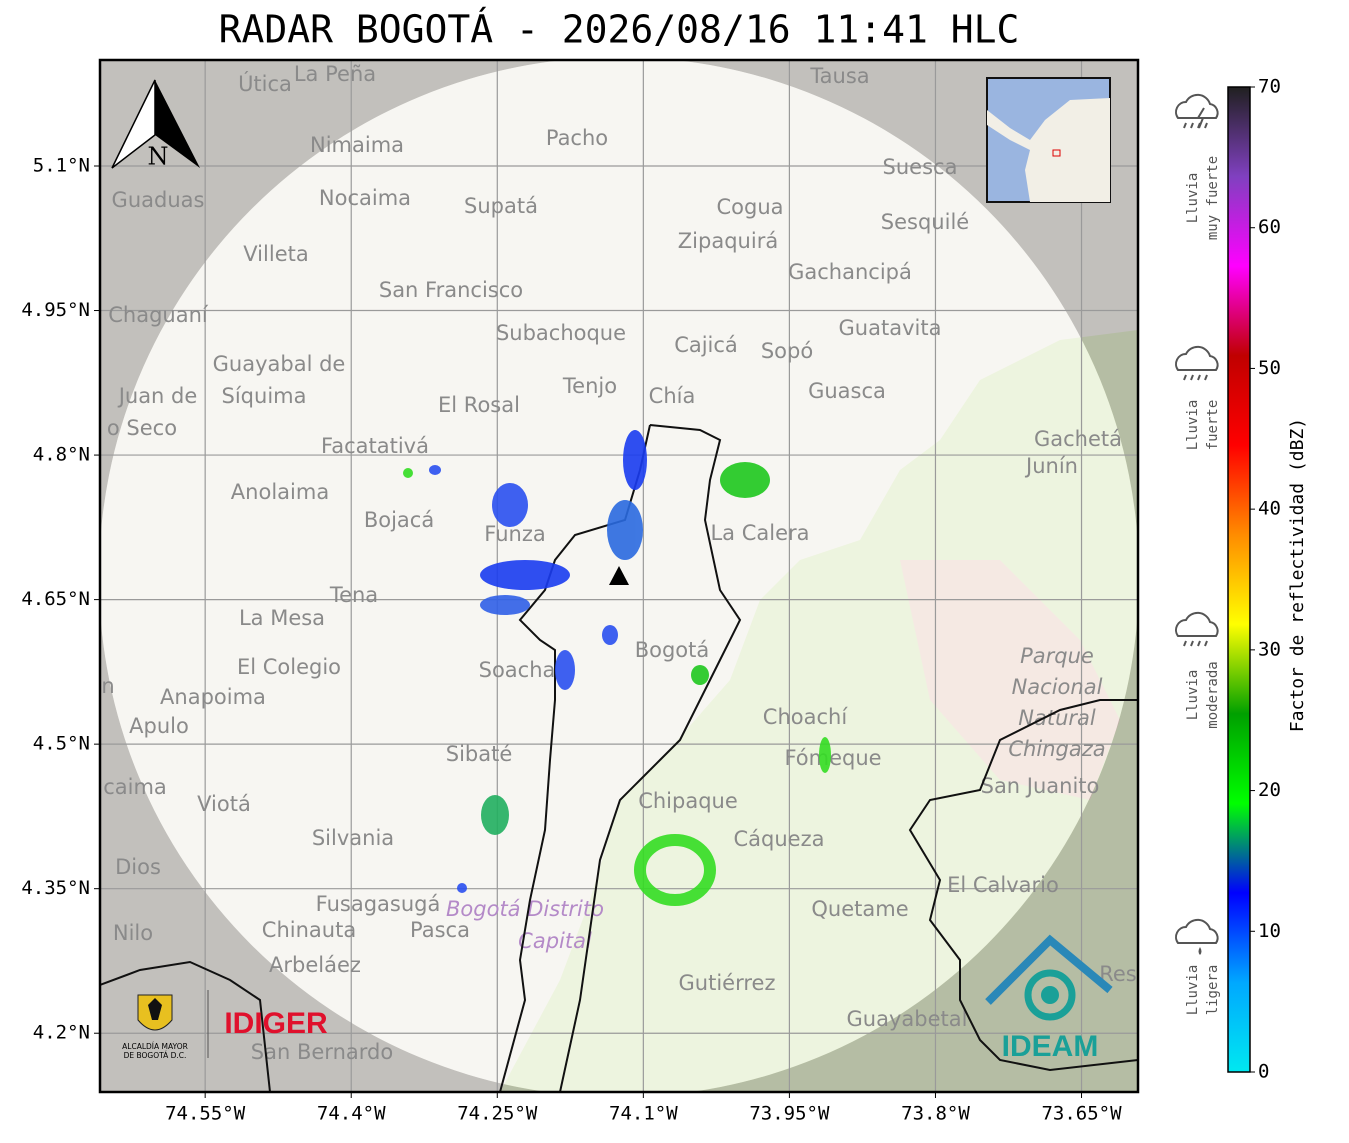  What do you see at coordinates (282, 618) in the screenshot?
I see `place-label: La Mesa` at bounding box center [282, 618].